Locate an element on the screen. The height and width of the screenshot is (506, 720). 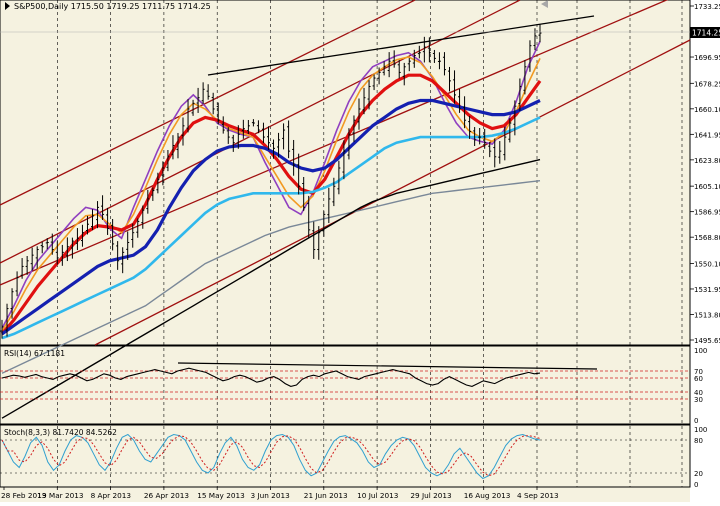
time-tick-label: 16 Aug 2013 is located at coordinates (487, 495).